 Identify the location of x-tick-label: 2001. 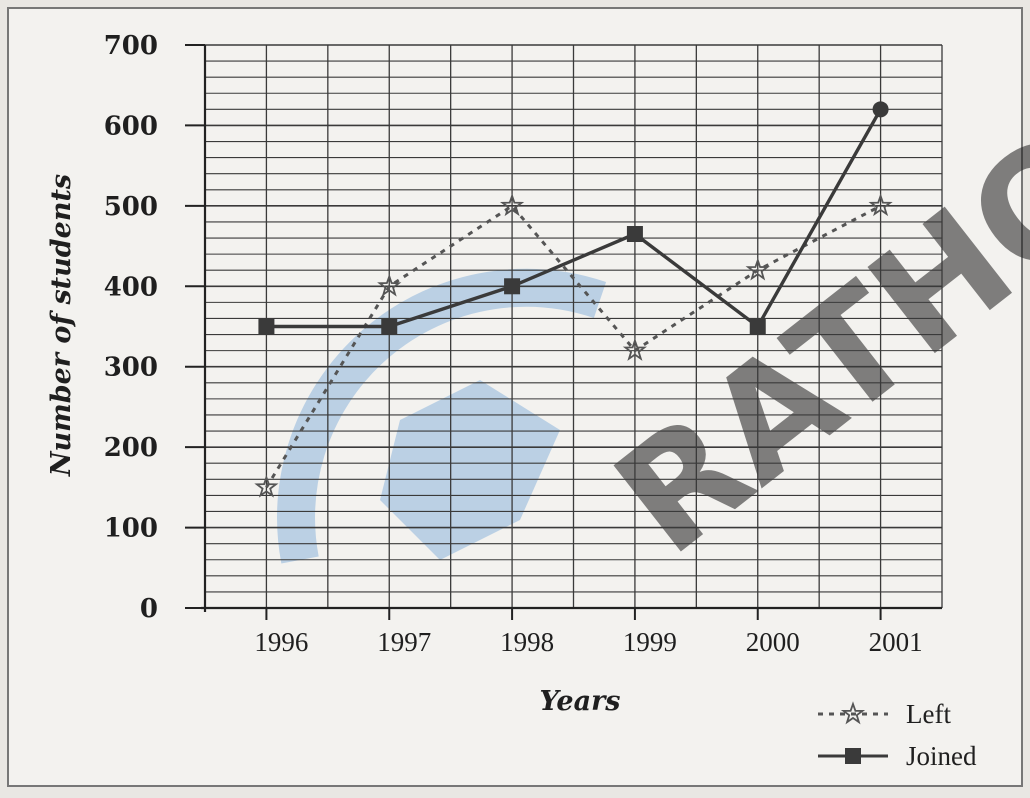
(896, 642).